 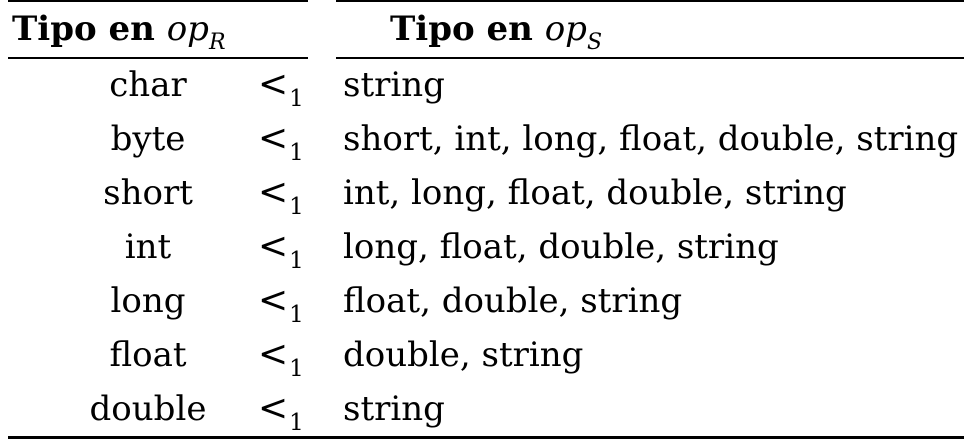 What do you see at coordinates (187, 29) in the screenshot?
I see `header-left-math: op` at bounding box center [187, 29].